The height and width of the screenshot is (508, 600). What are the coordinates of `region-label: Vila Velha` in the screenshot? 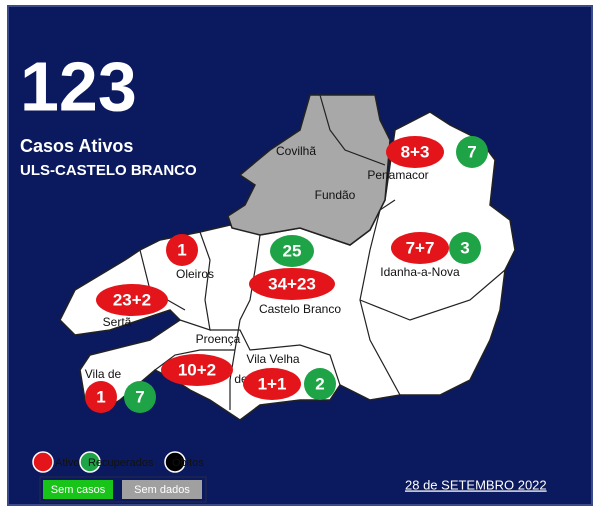 It's located at (272, 359).